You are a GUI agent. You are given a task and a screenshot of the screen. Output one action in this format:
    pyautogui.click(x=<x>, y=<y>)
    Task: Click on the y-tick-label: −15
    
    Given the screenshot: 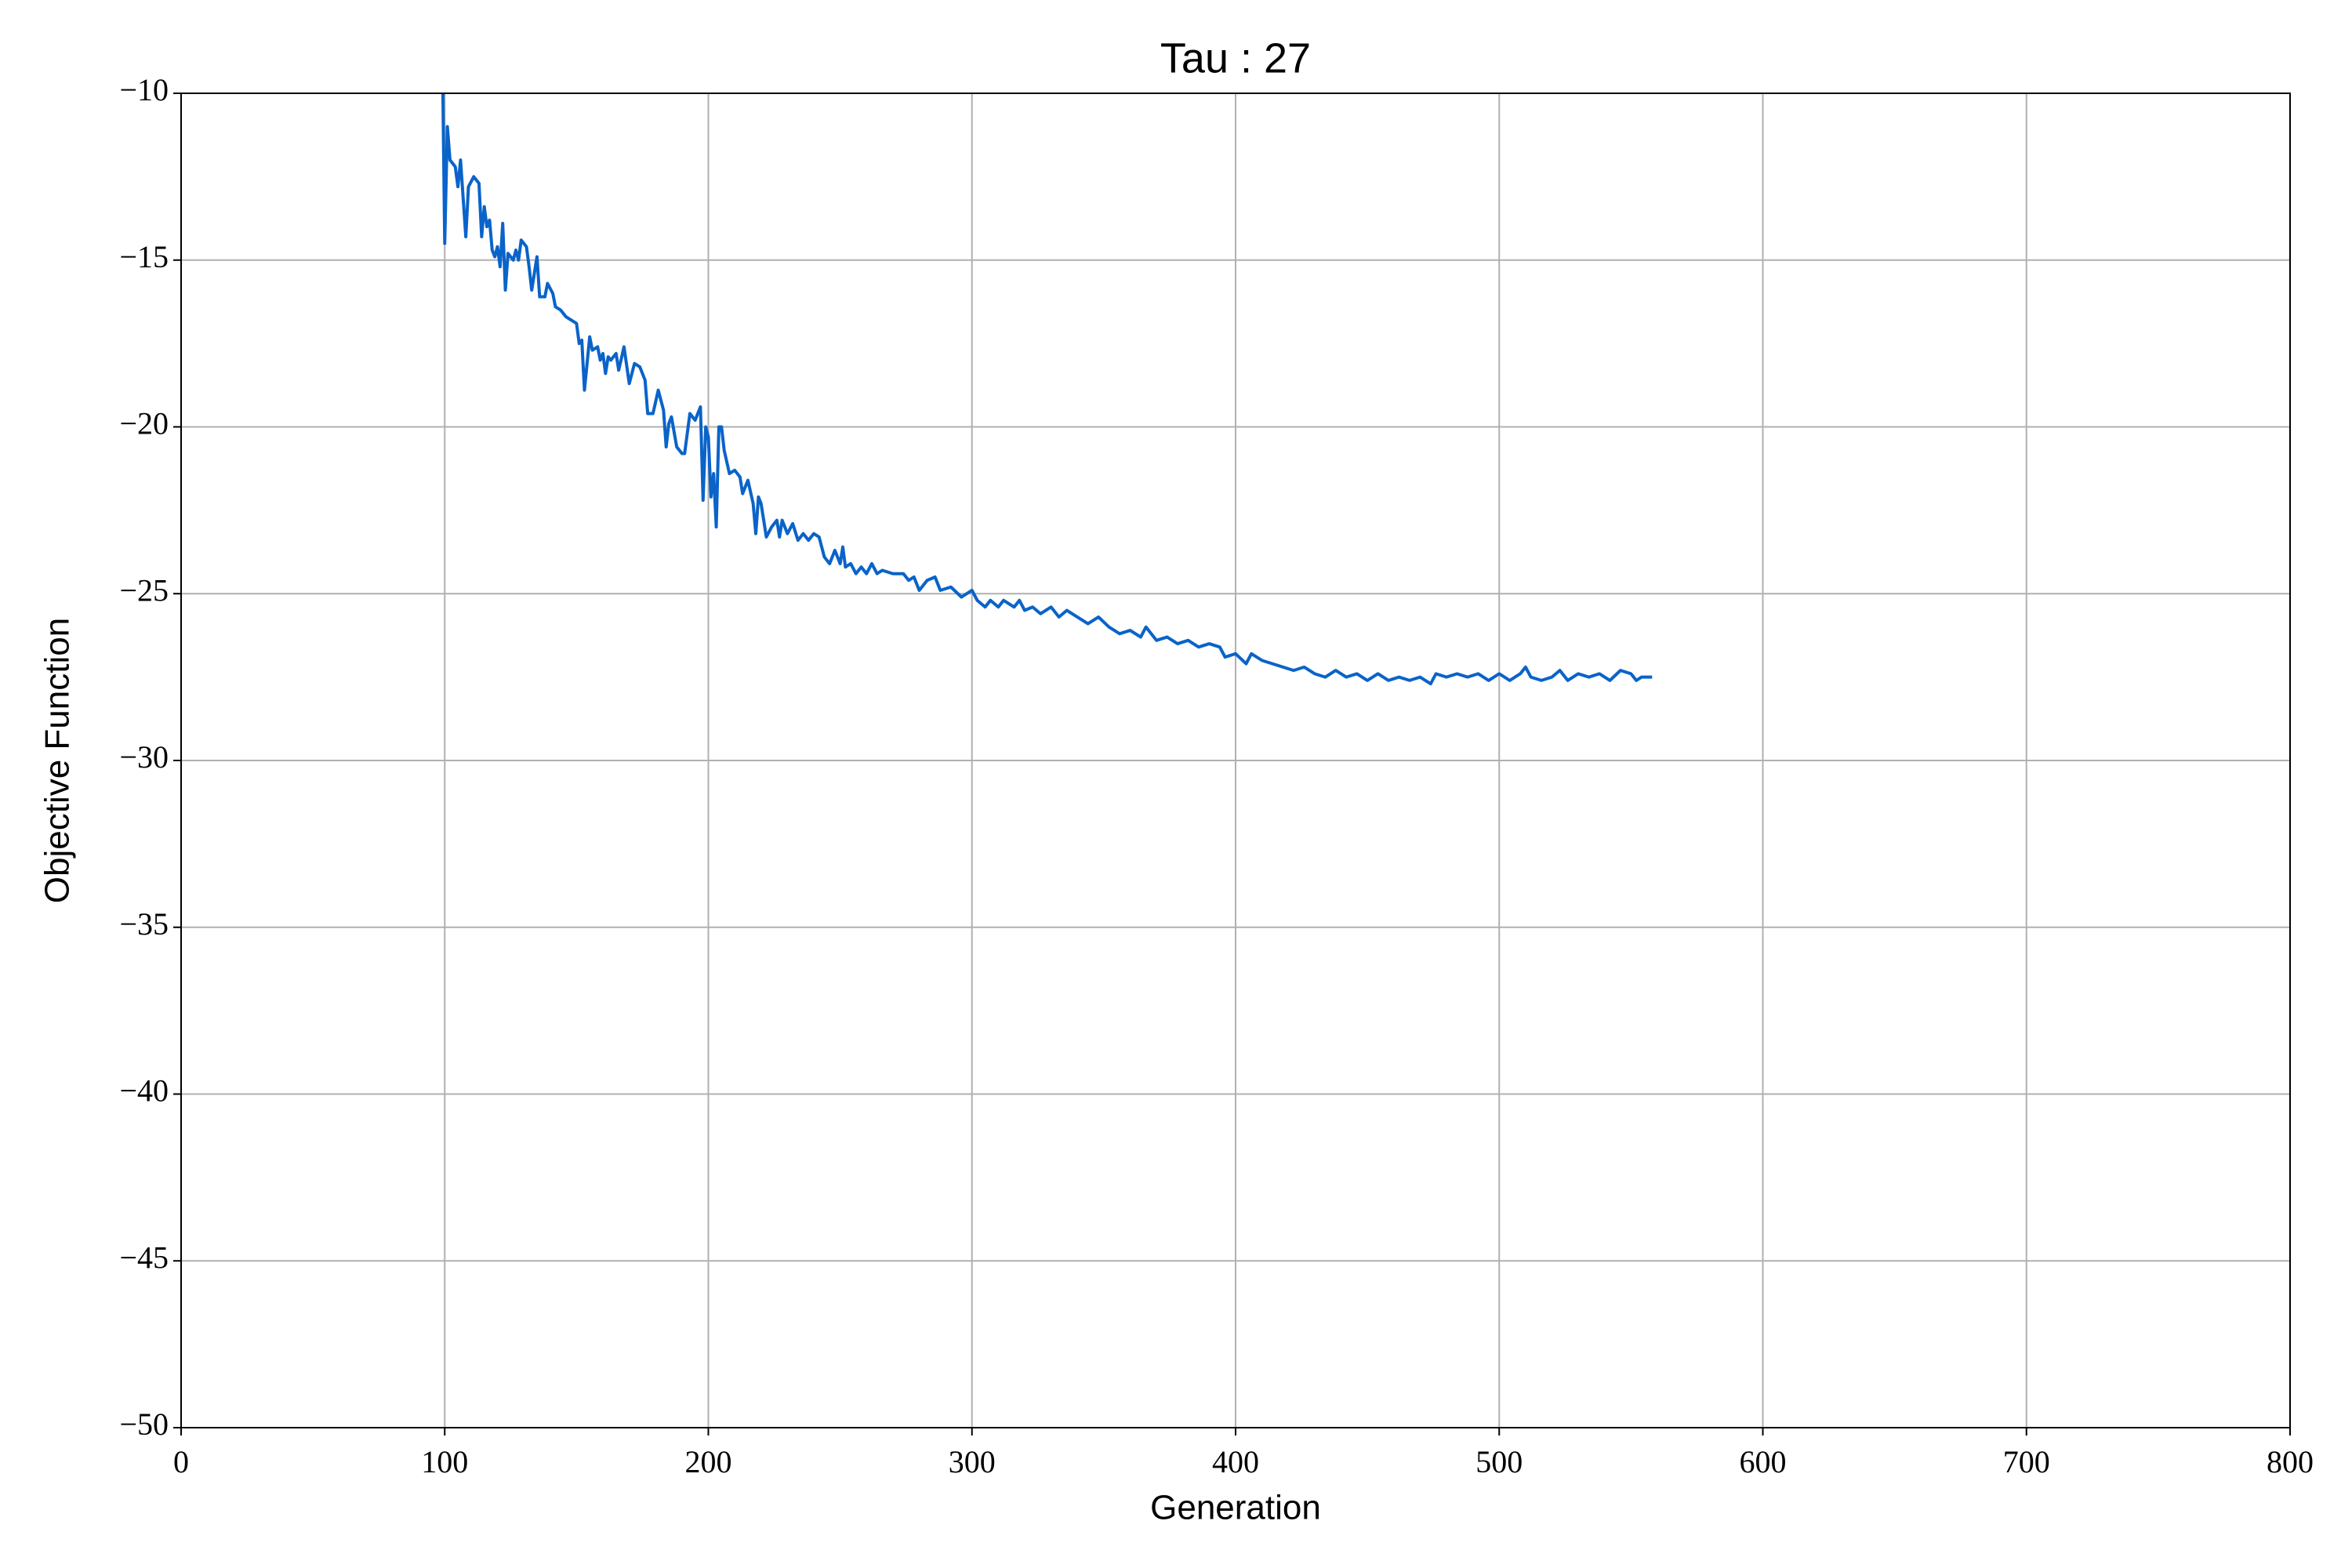 What is the action you would take?
    pyautogui.click(x=144, y=256)
    